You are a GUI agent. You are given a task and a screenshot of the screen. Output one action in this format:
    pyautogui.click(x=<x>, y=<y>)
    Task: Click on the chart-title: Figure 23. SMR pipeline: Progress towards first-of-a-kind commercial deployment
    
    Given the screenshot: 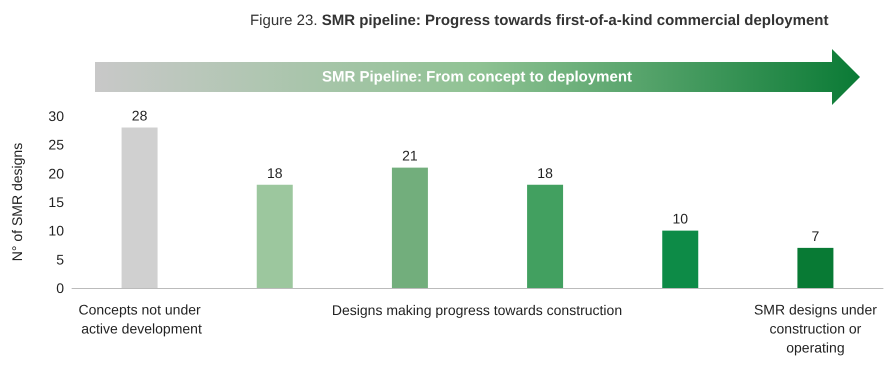 What is the action you would take?
    pyautogui.click(x=539, y=20)
    